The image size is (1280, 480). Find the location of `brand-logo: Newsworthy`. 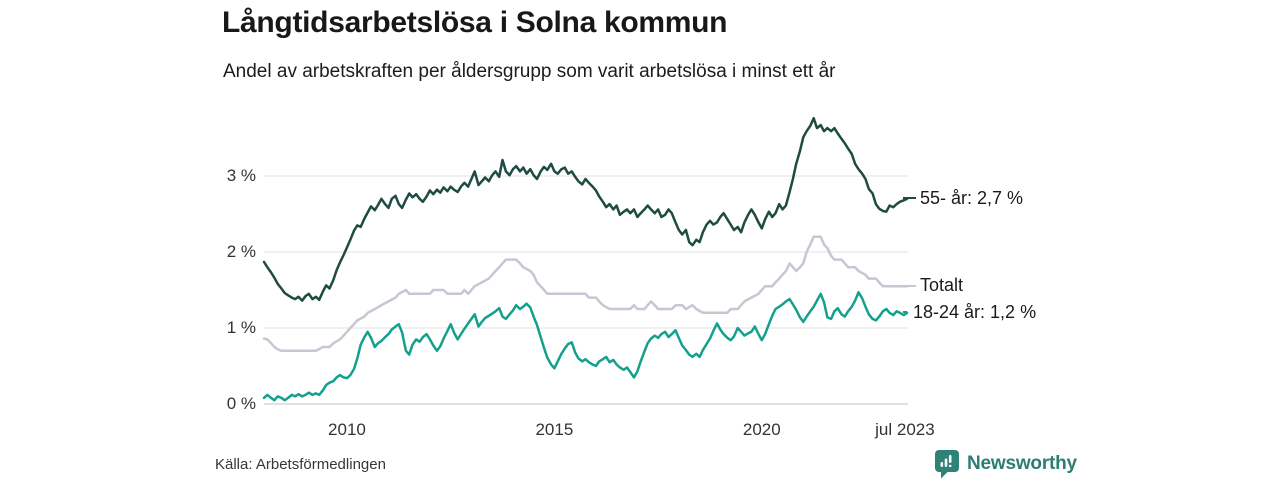

brand-logo: Newsworthy is located at coordinates (1005, 464).